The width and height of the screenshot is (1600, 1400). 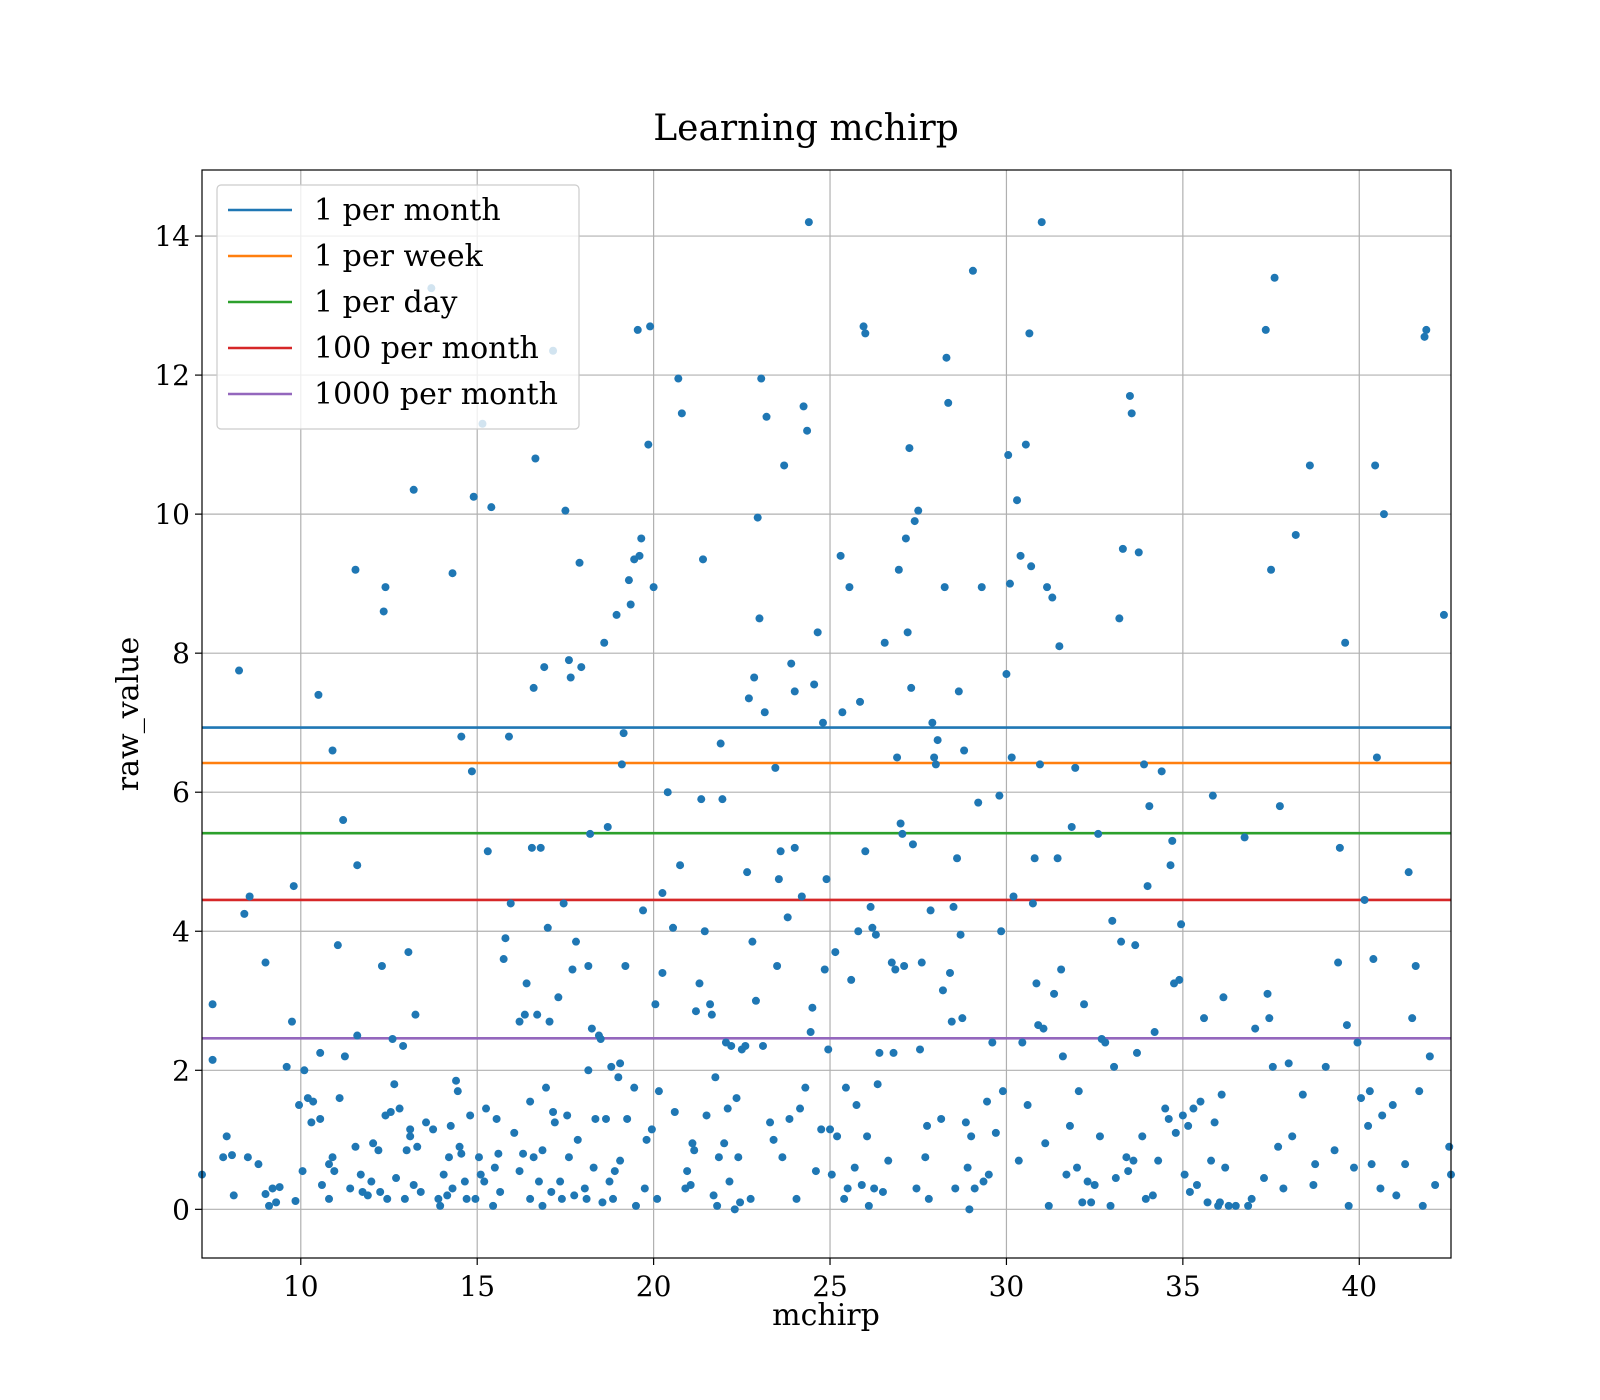 I want to click on y-tick-label: 8, so click(x=181, y=653).